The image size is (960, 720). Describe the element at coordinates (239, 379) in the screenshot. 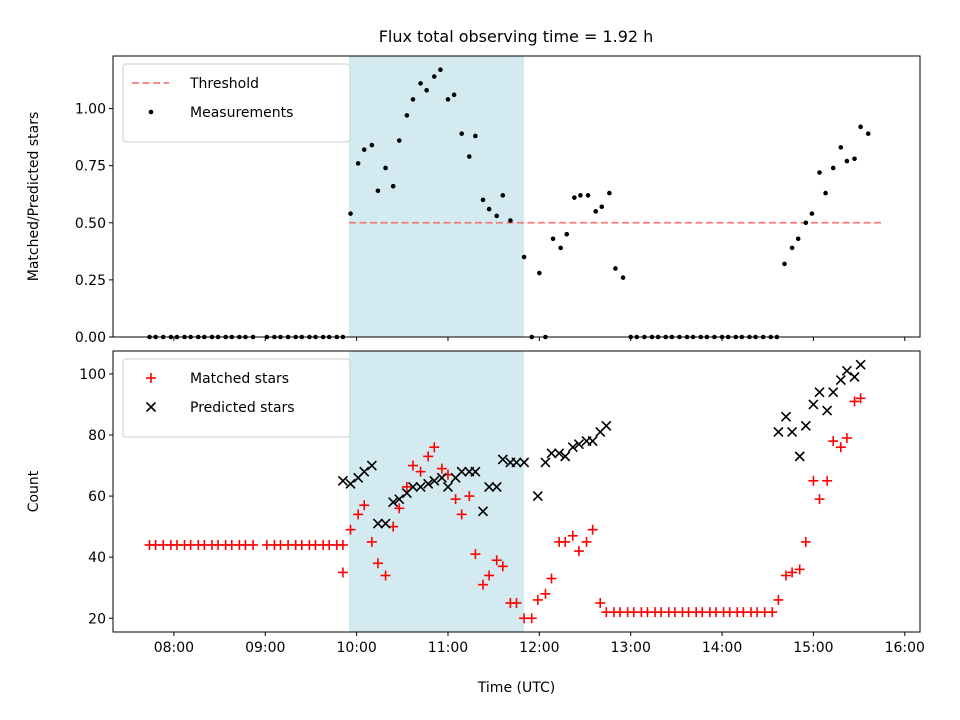

I see `legend-label: Matched stars` at that location.